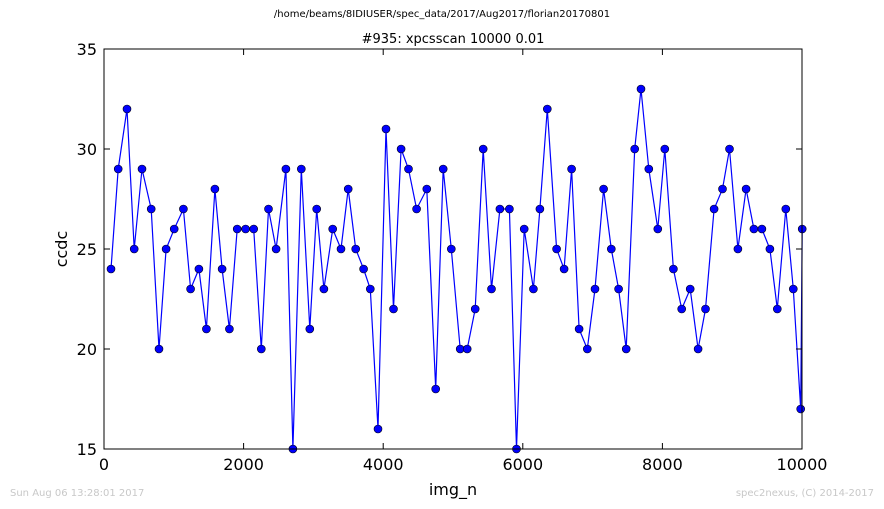 This screenshot has height=509, width=884. I want to click on y-tick-label: 15, so click(87, 449).